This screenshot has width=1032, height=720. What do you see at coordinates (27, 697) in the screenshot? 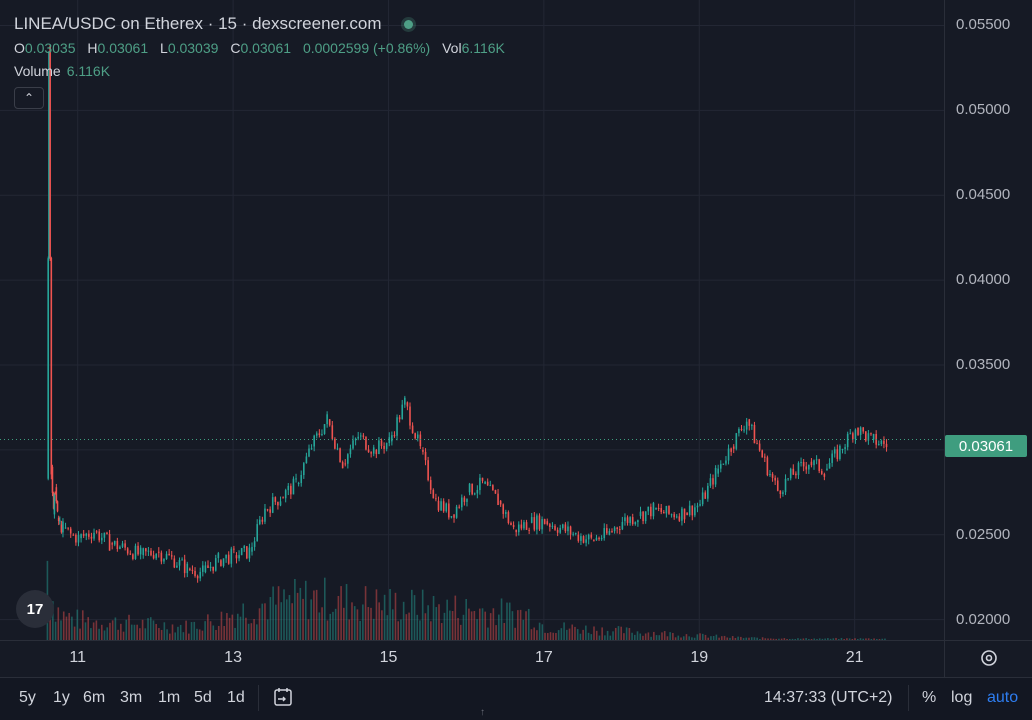
I see `range-5y-button: 5y` at bounding box center [27, 697].